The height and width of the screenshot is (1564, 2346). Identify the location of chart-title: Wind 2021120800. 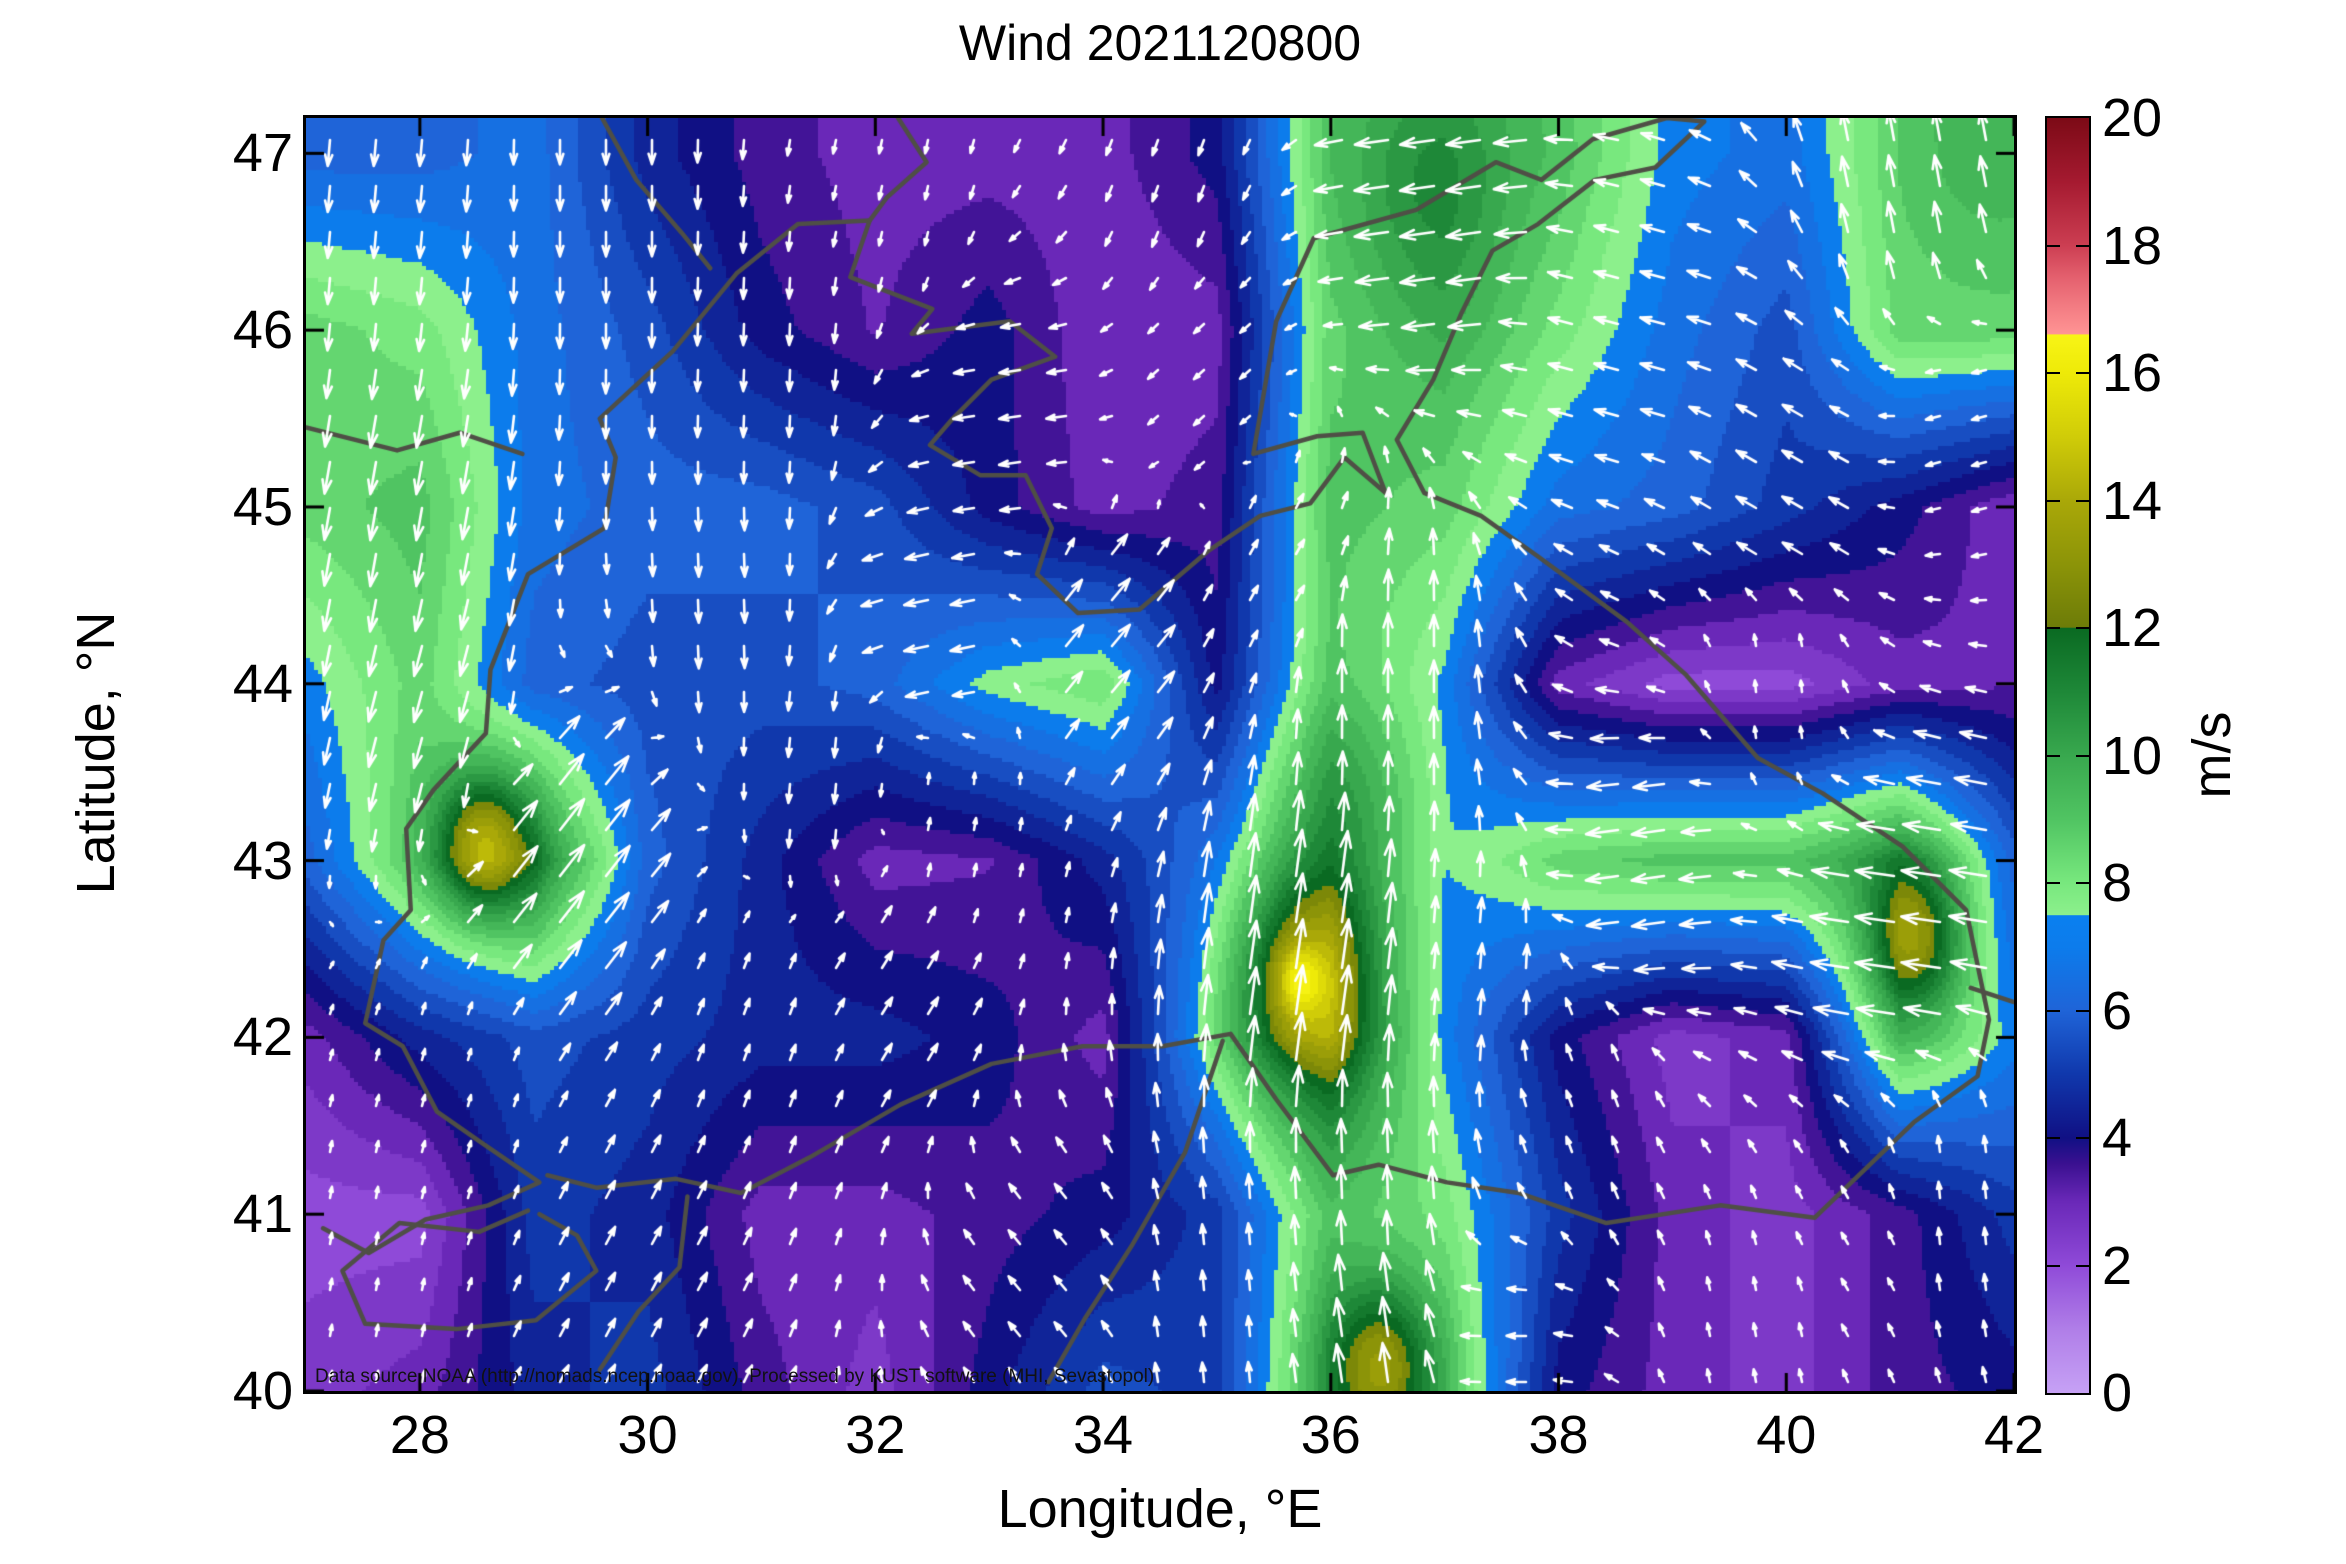
(1160, 43).